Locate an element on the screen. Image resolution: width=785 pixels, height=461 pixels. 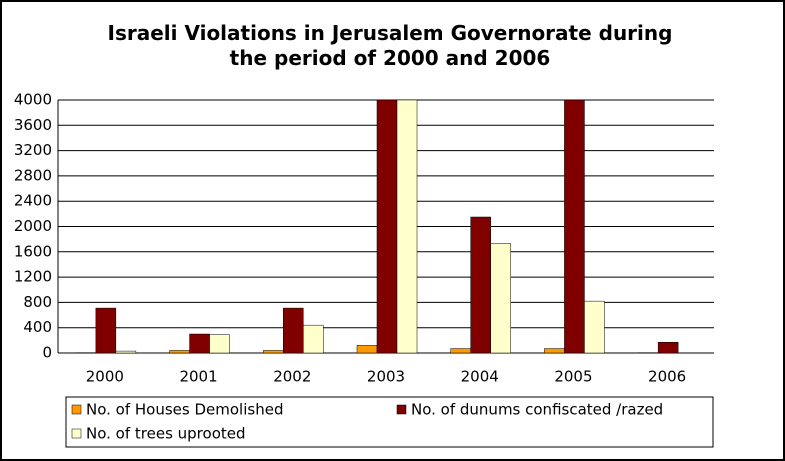
x-tick-label: 2004 is located at coordinates (480, 377).